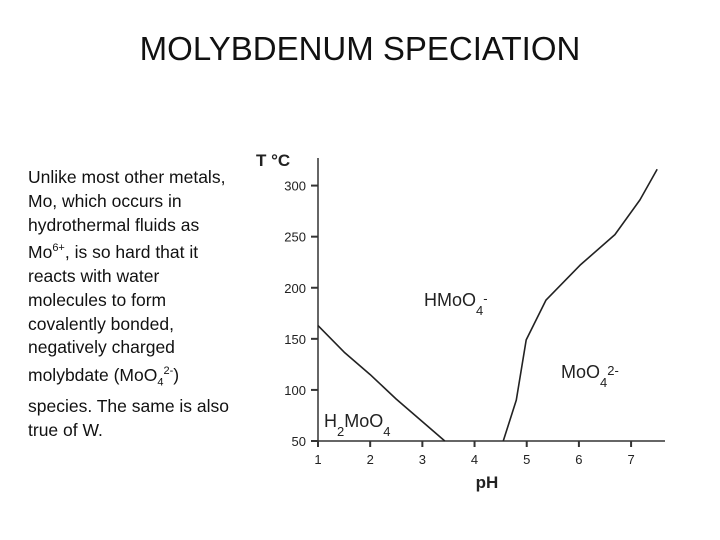  What do you see at coordinates (485, 298) in the screenshot?
I see `label-script: -` at bounding box center [485, 298].